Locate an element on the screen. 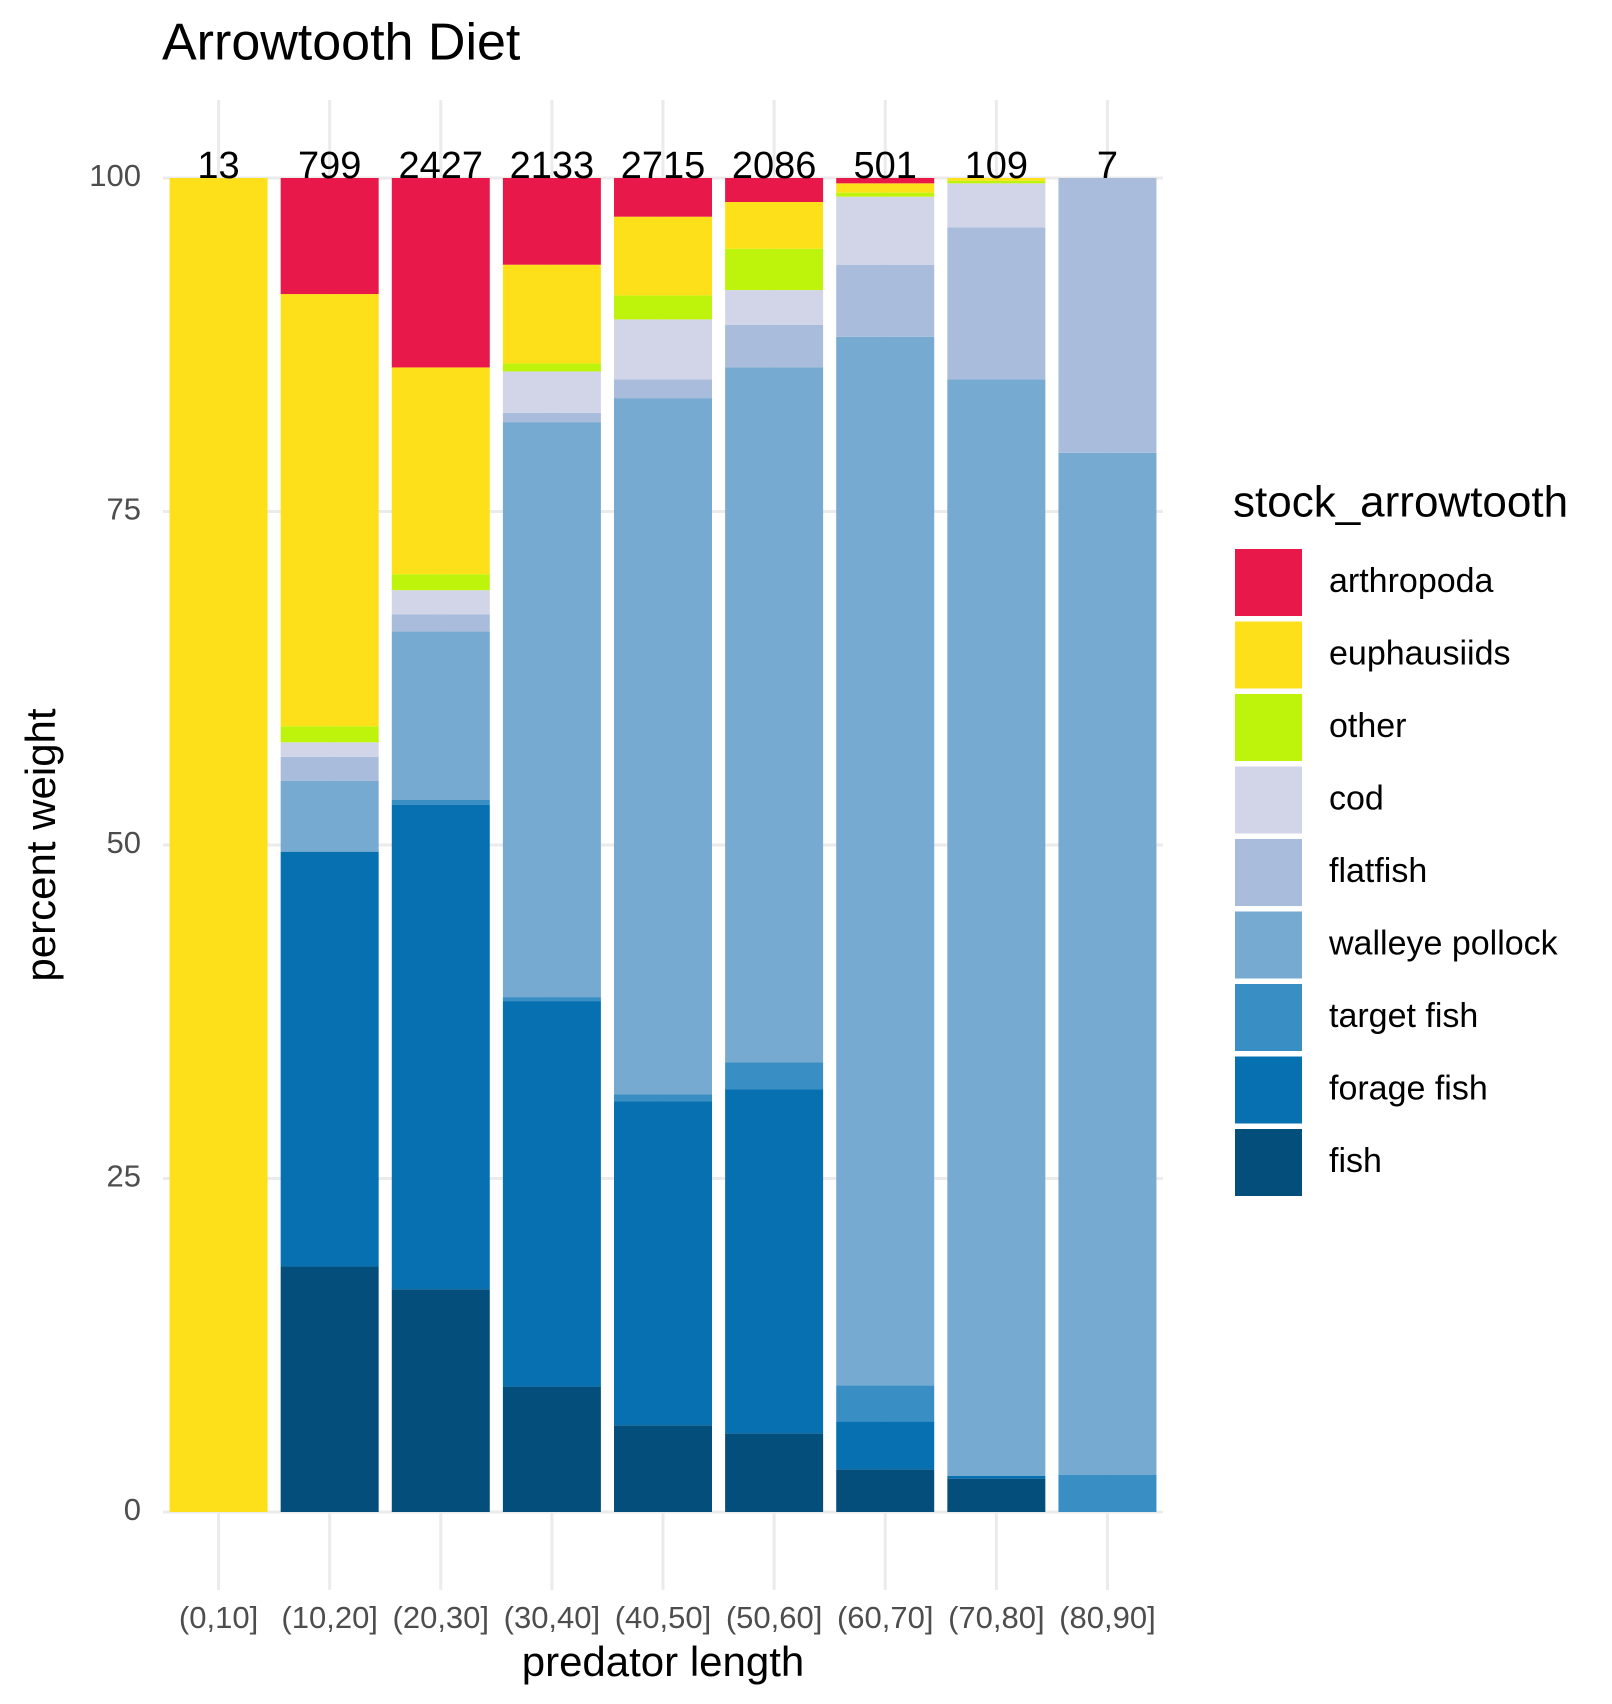 The image size is (1612, 1704). legend-label: walleye pollock is located at coordinates (1443, 943).